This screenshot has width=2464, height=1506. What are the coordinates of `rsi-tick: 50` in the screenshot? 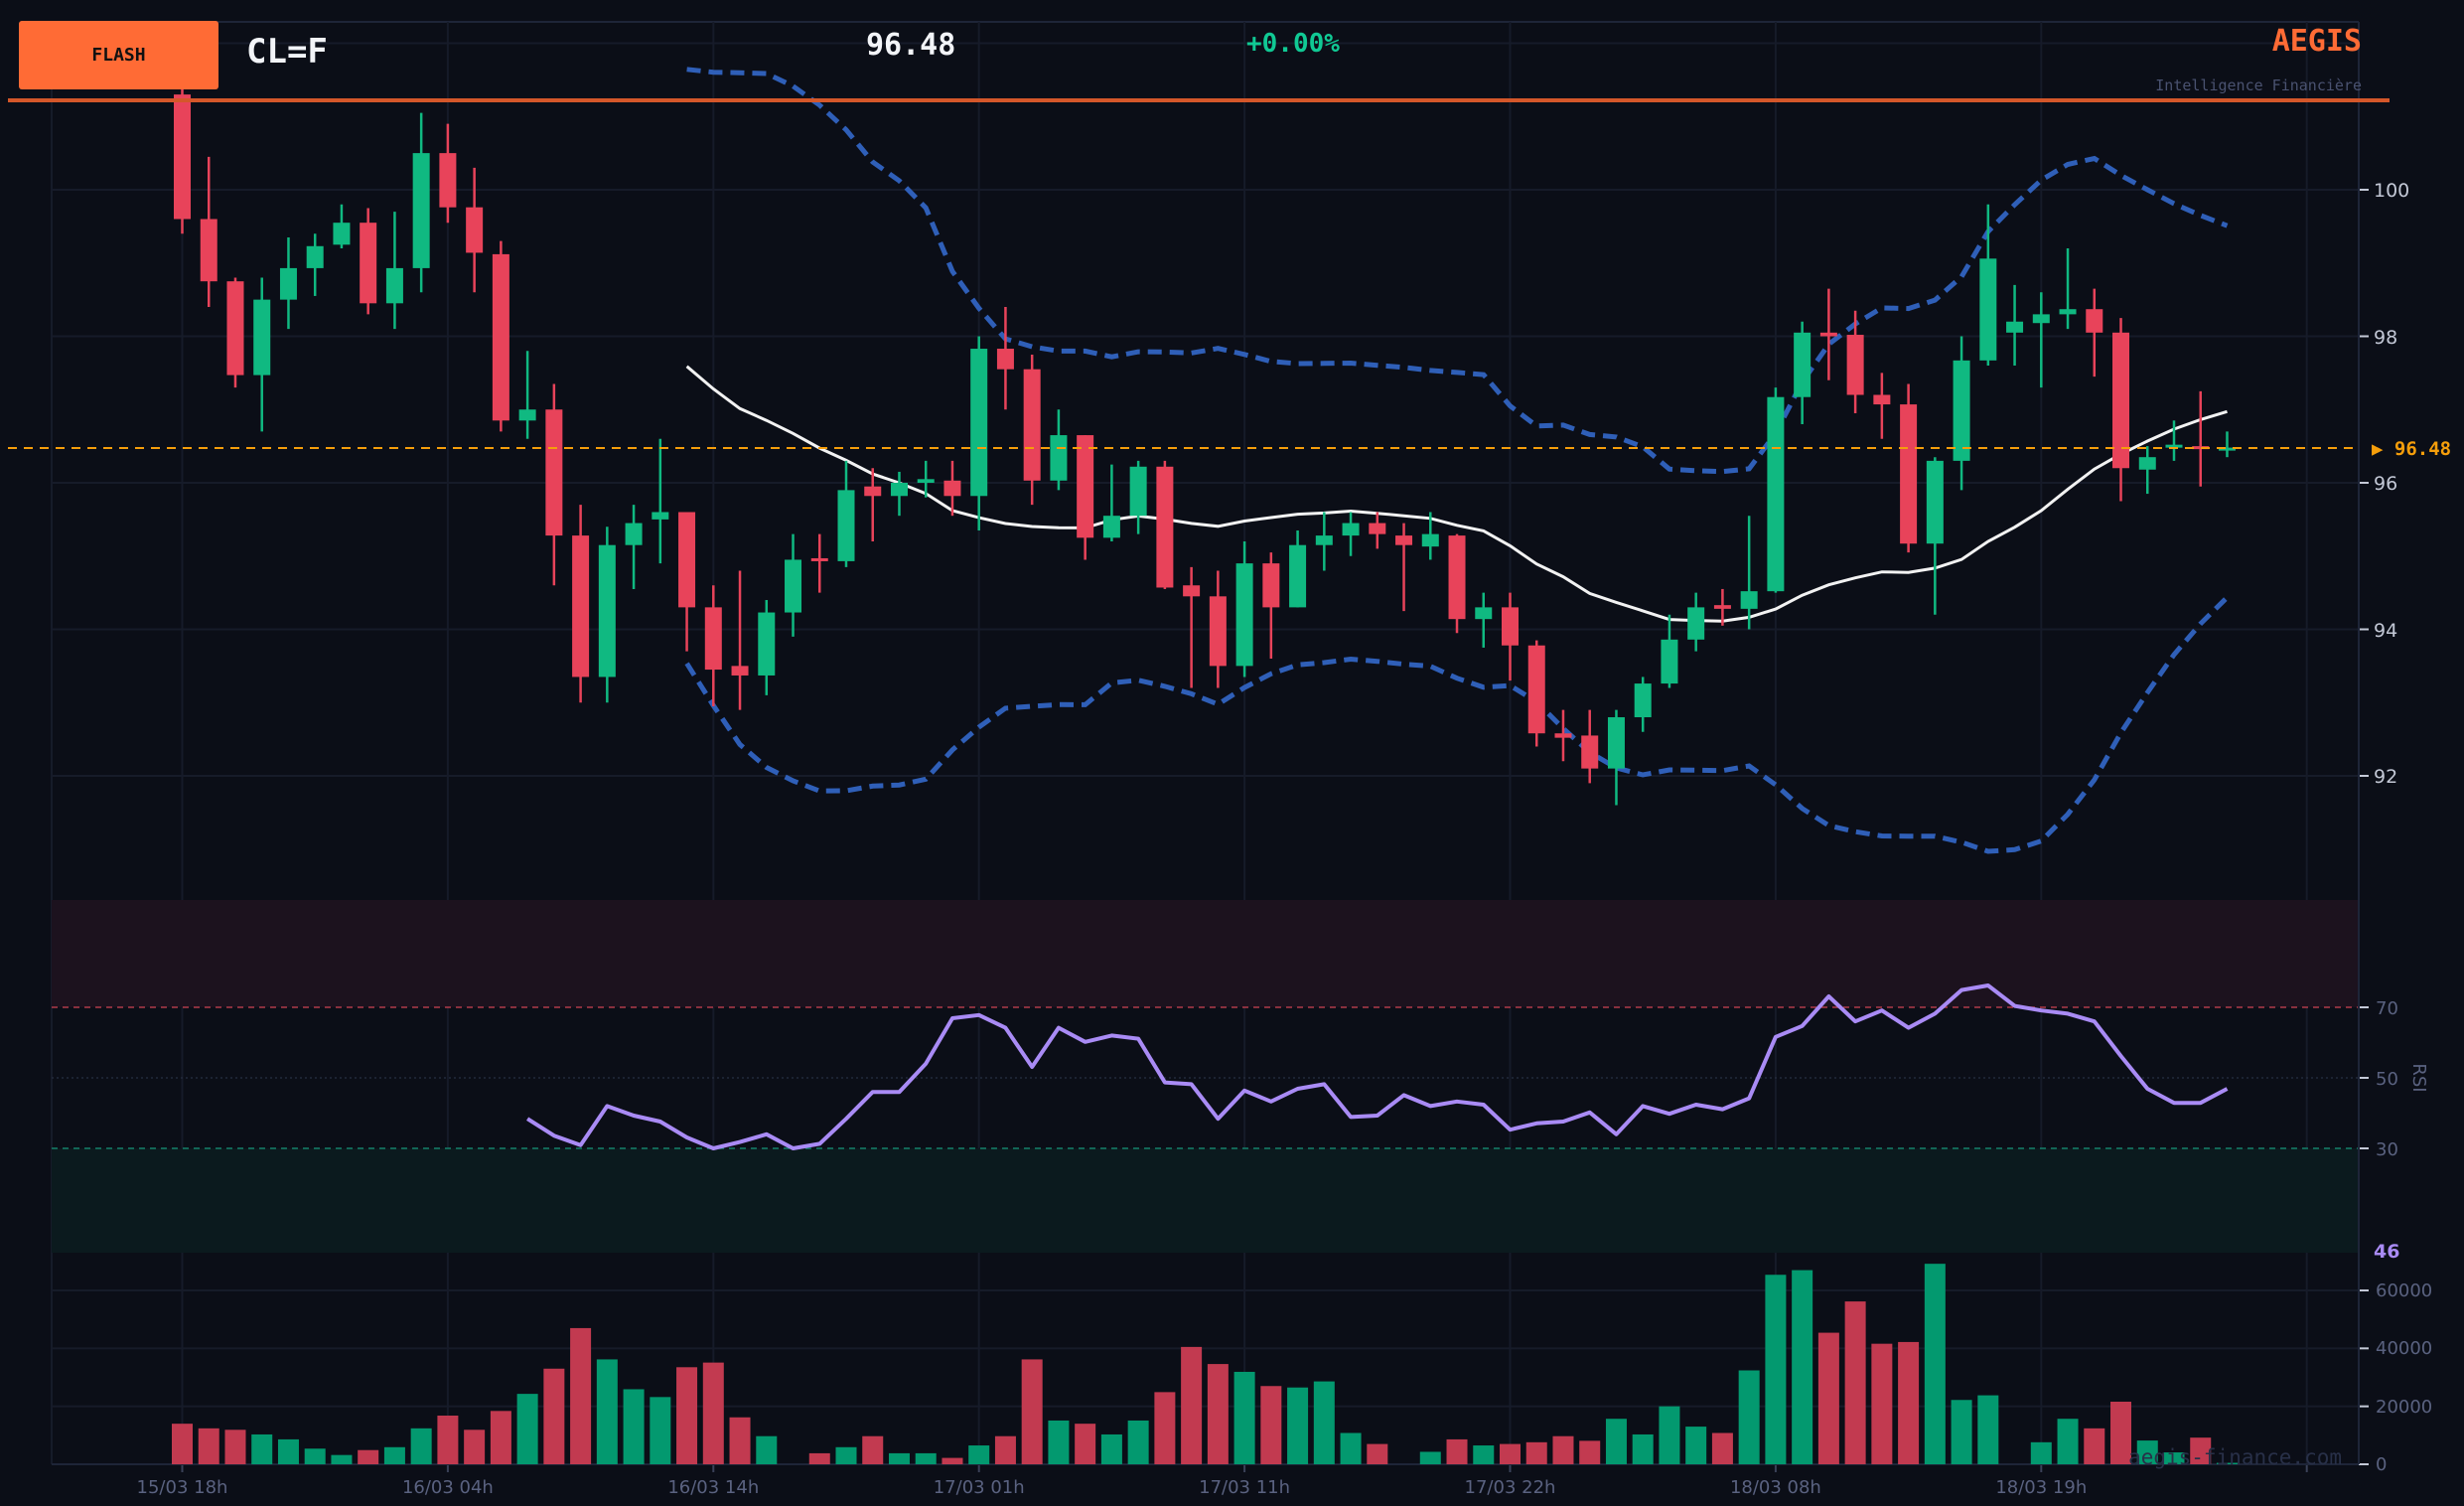 It's located at (2387, 1079).